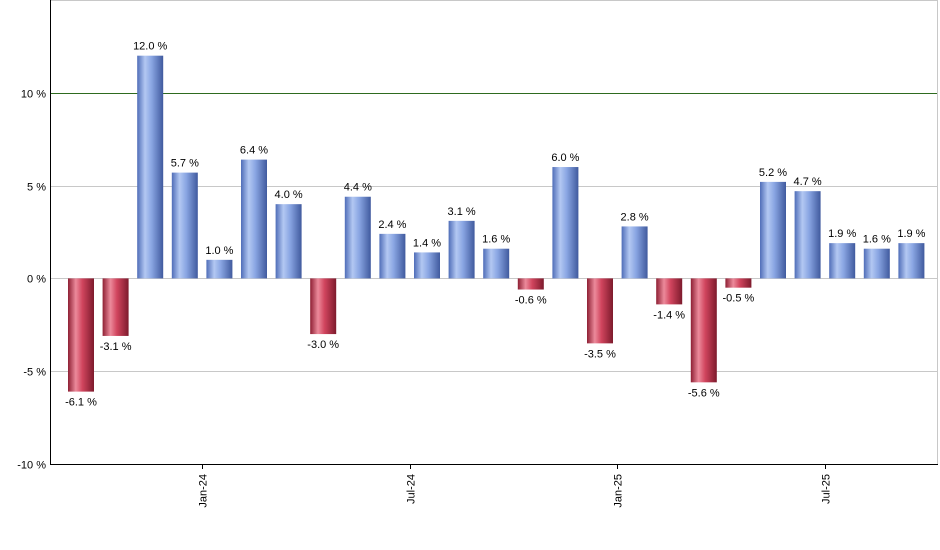  What do you see at coordinates (427, 243) in the screenshot?
I see `data-label-10: 1.4 %` at bounding box center [427, 243].